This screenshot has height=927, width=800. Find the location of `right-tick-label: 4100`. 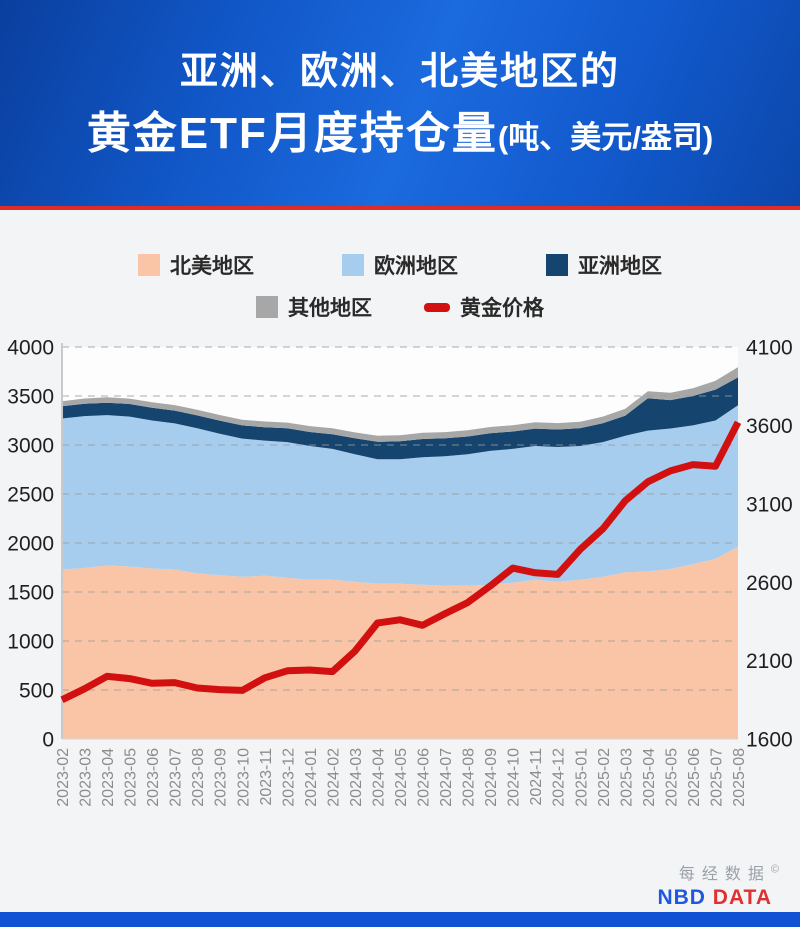

right-tick-label: 4100 is located at coordinates (769, 348).